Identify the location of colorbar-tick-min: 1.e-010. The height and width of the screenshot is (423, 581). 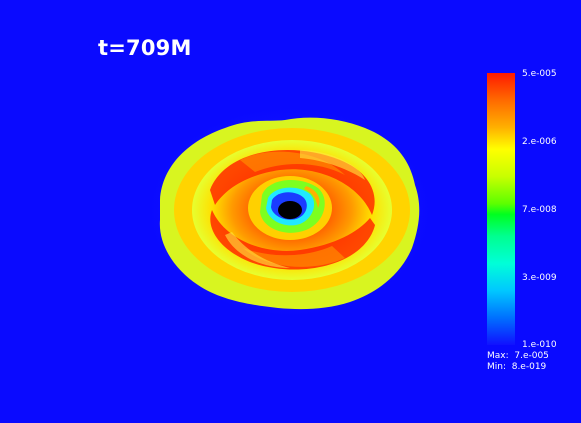
(539, 345).